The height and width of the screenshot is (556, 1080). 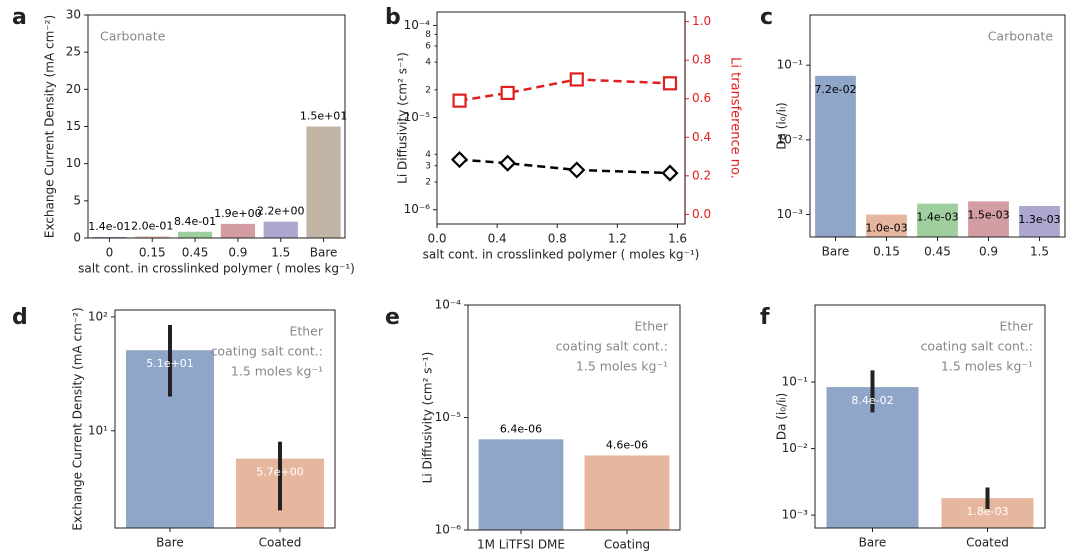 What do you see at coordinates (988, 214) in the screenshot?
I see `value-label: 1.5e-03` at bounding box center [988, 214].